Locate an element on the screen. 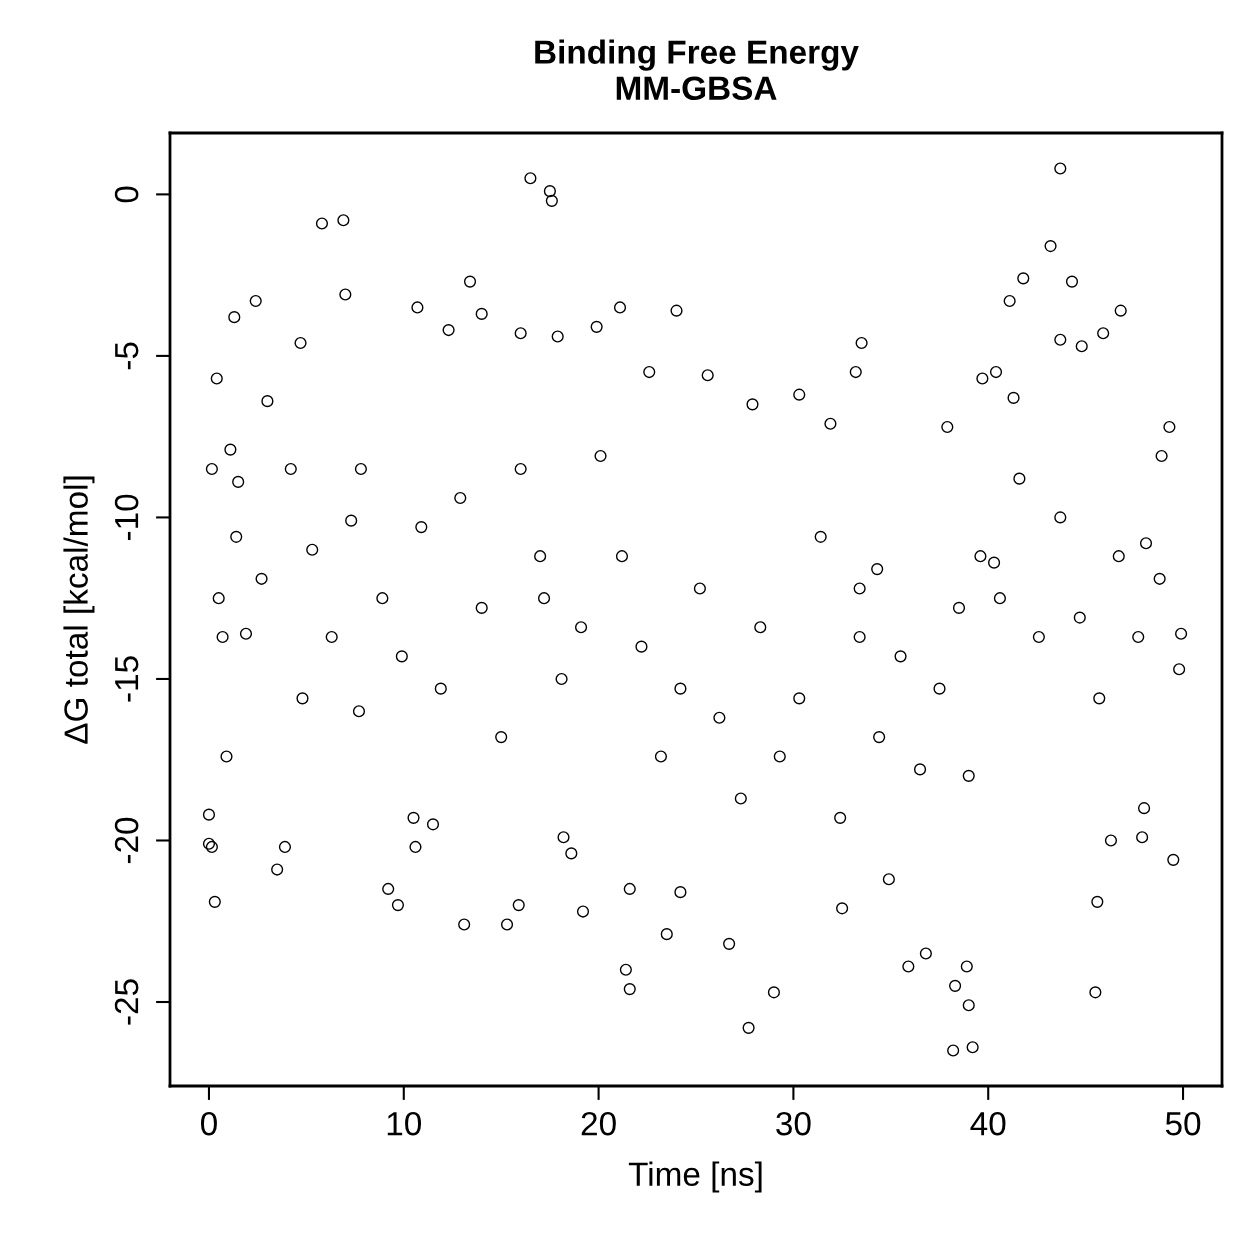  y-tick-label: -5 is located at coordinates (127, 356).